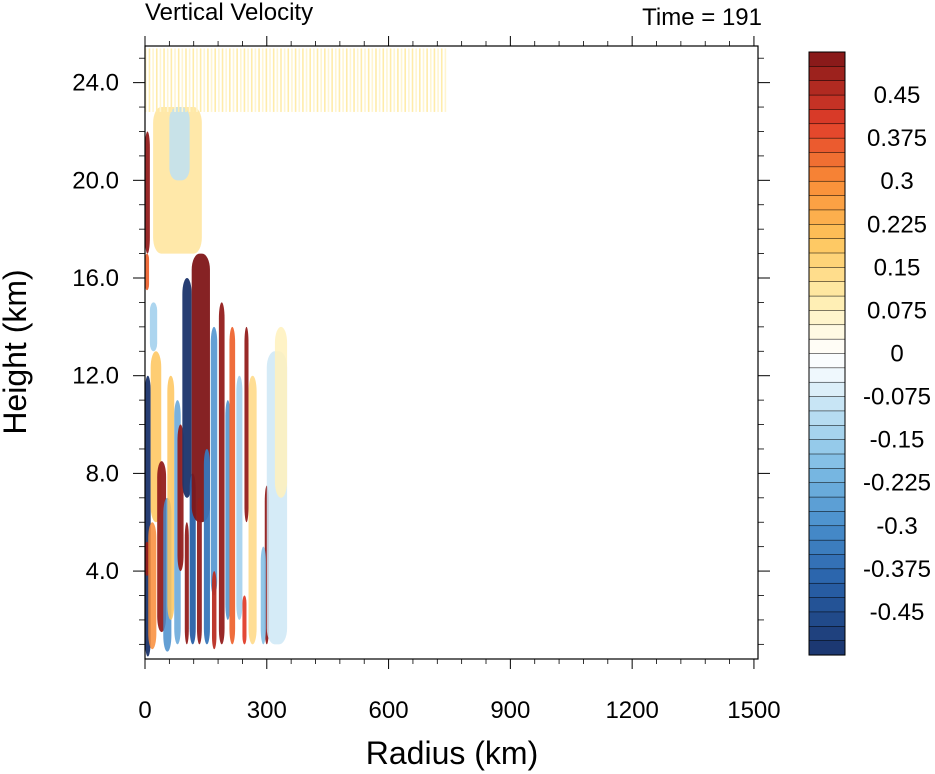 The image size is (935, 774). Describe the element at coordinates (896, 181) in the screenshot. I see `colorbar-label: 0.3` at that location.